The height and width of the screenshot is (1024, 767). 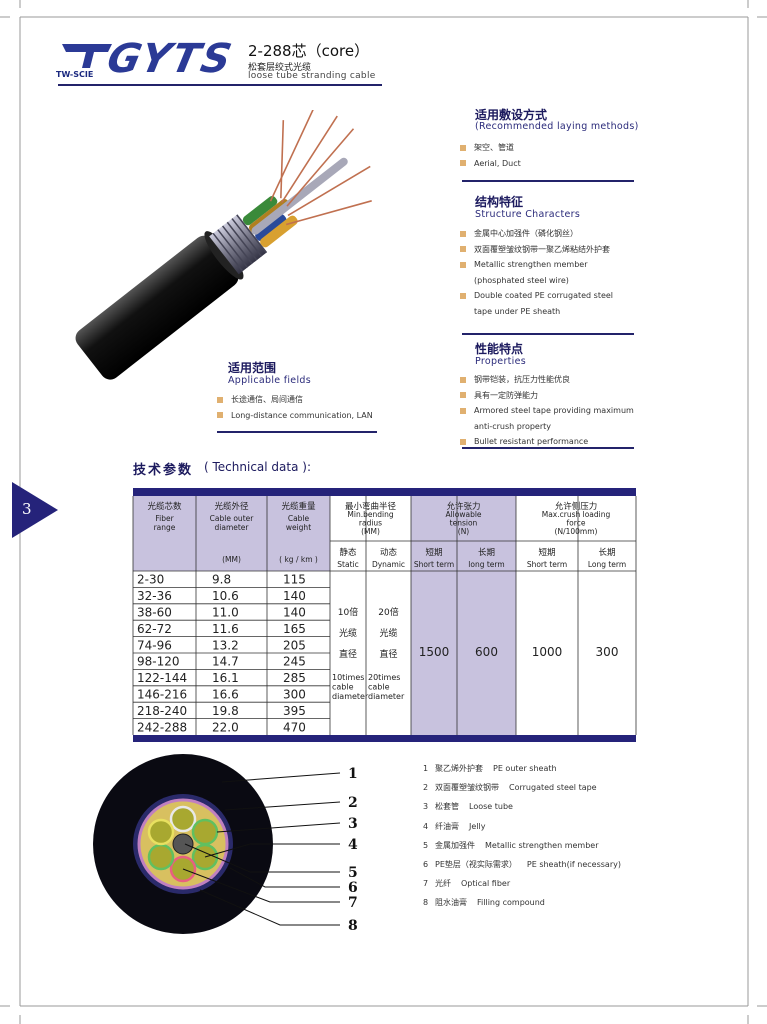 I want to click on table-cell: 38-60, so click(x=154, y=613).